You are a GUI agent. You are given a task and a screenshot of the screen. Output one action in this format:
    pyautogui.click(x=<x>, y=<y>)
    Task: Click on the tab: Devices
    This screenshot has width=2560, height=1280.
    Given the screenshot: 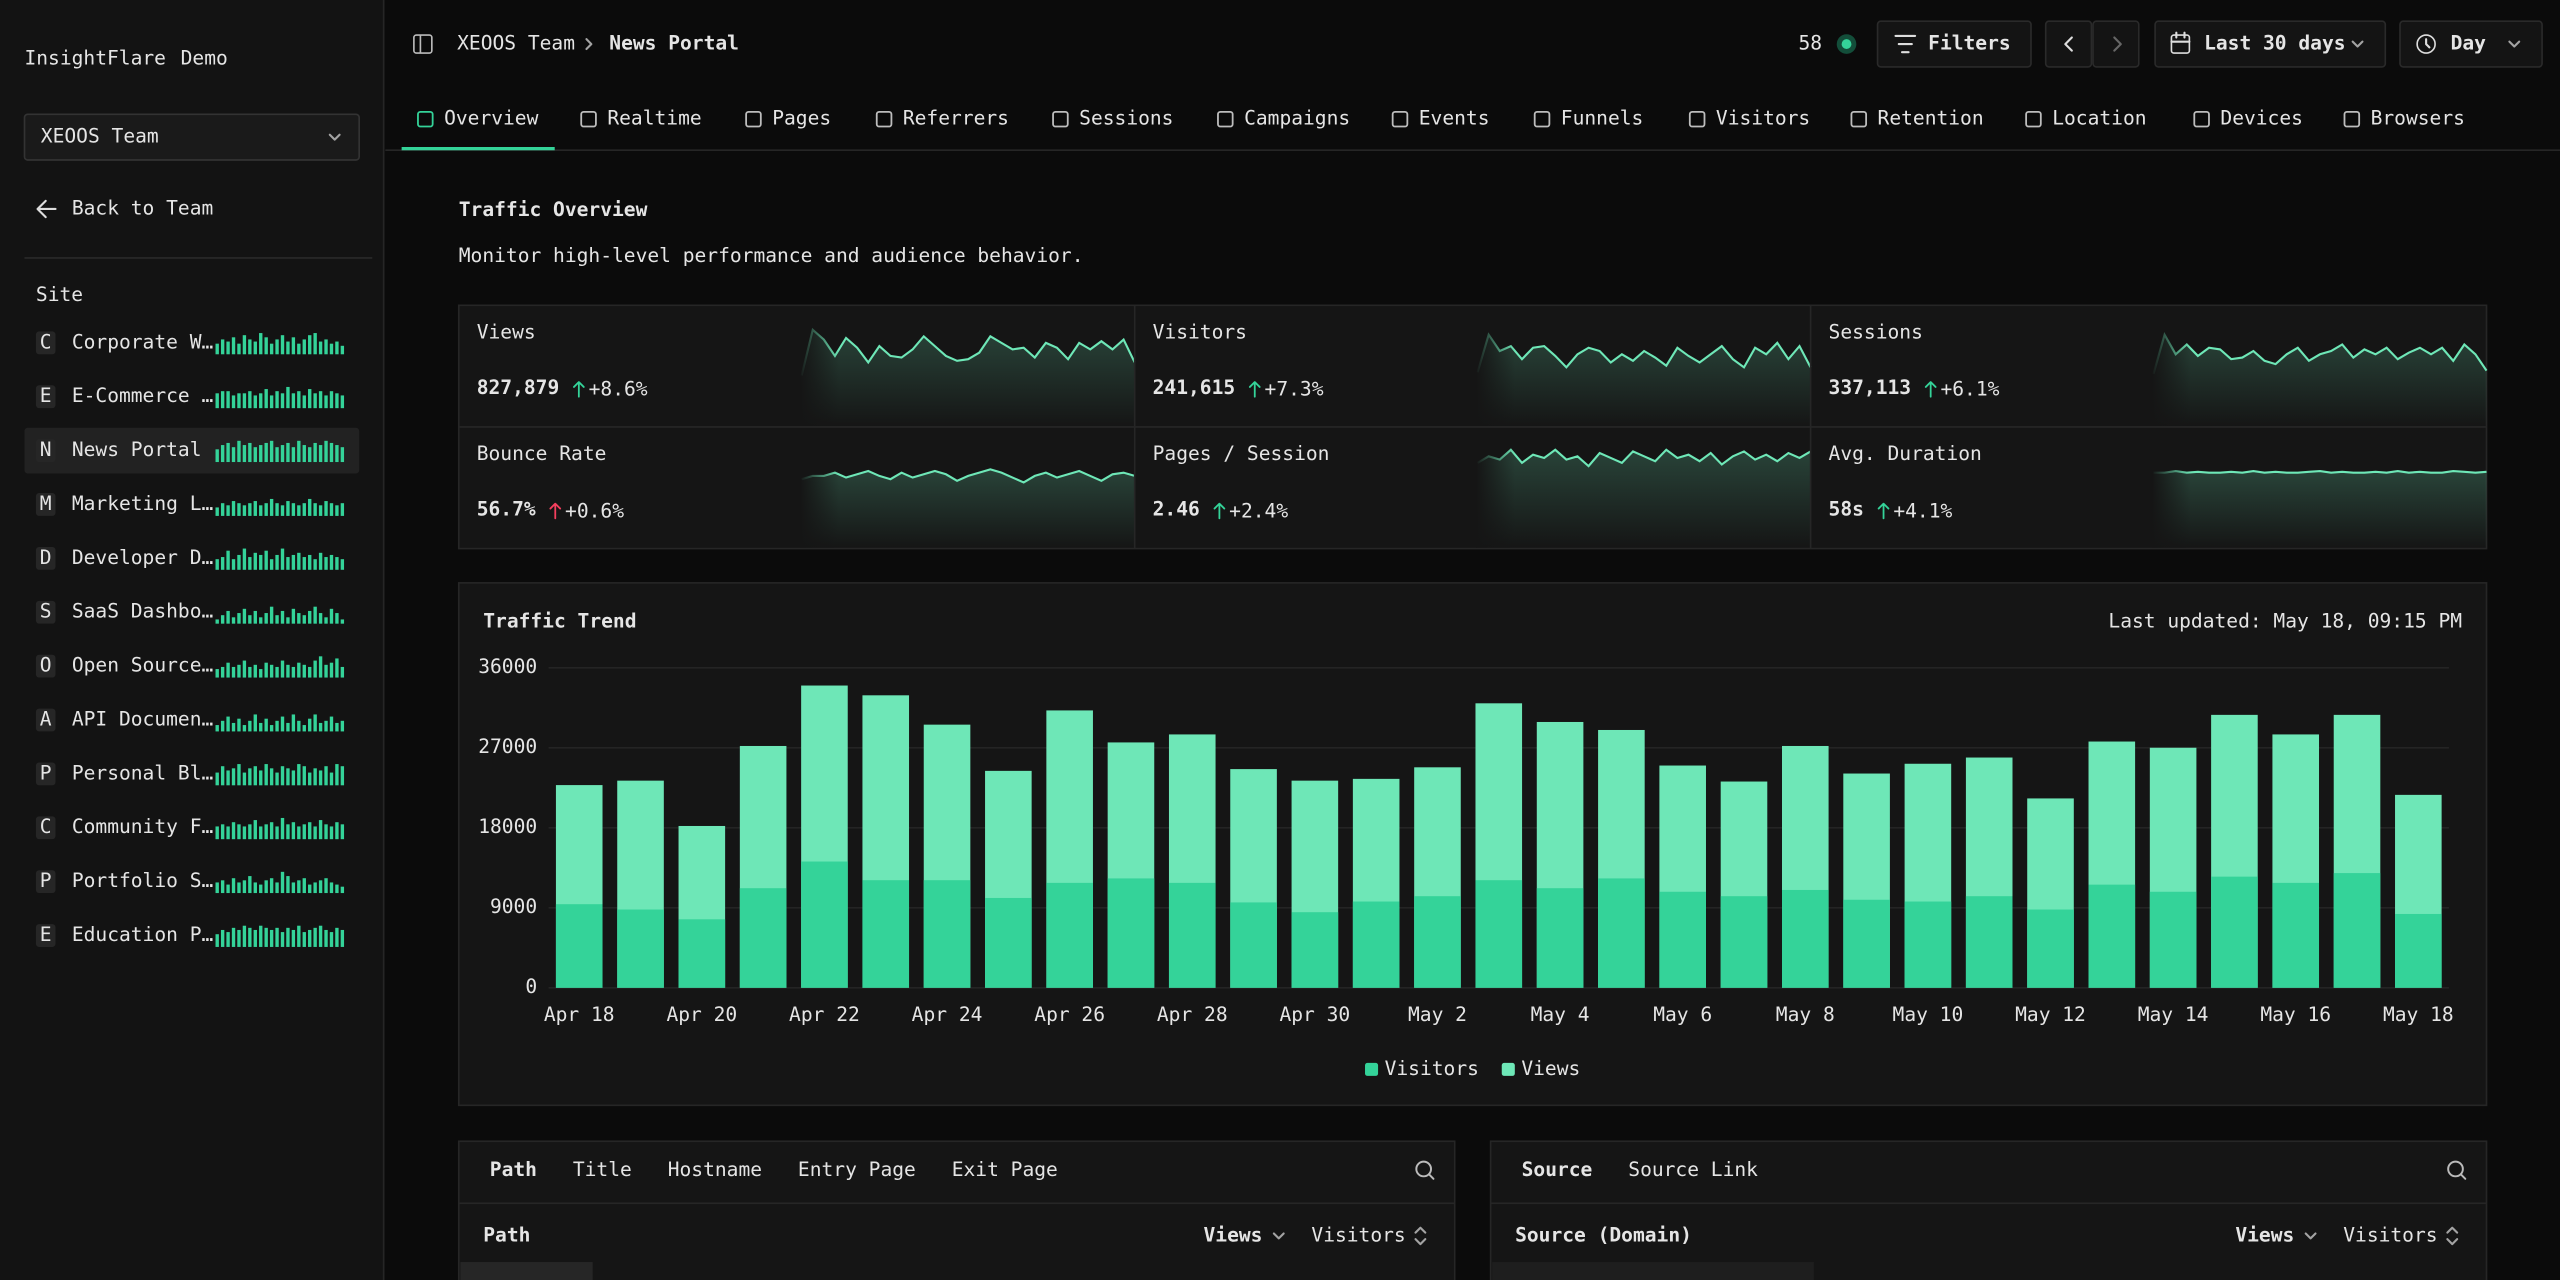 What is the action you would take?
    pyautogui.click(x=2261, y=118)
    